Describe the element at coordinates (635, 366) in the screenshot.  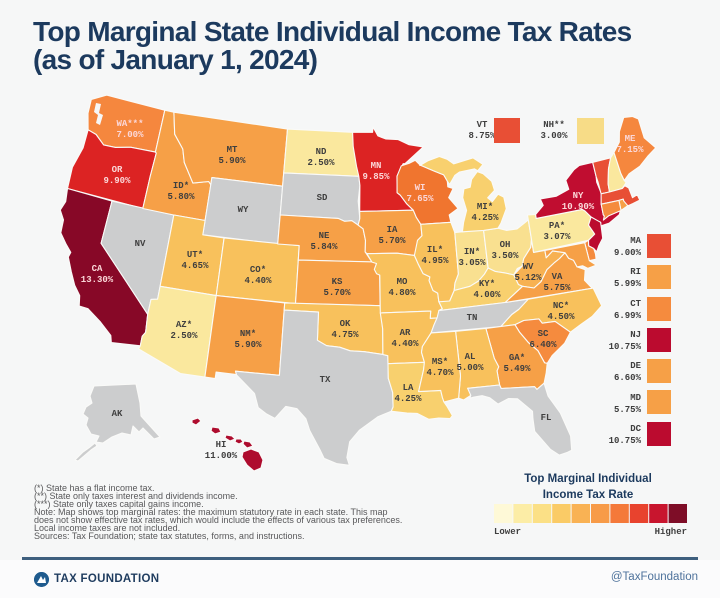
I see `svg-text: DE` at that location.